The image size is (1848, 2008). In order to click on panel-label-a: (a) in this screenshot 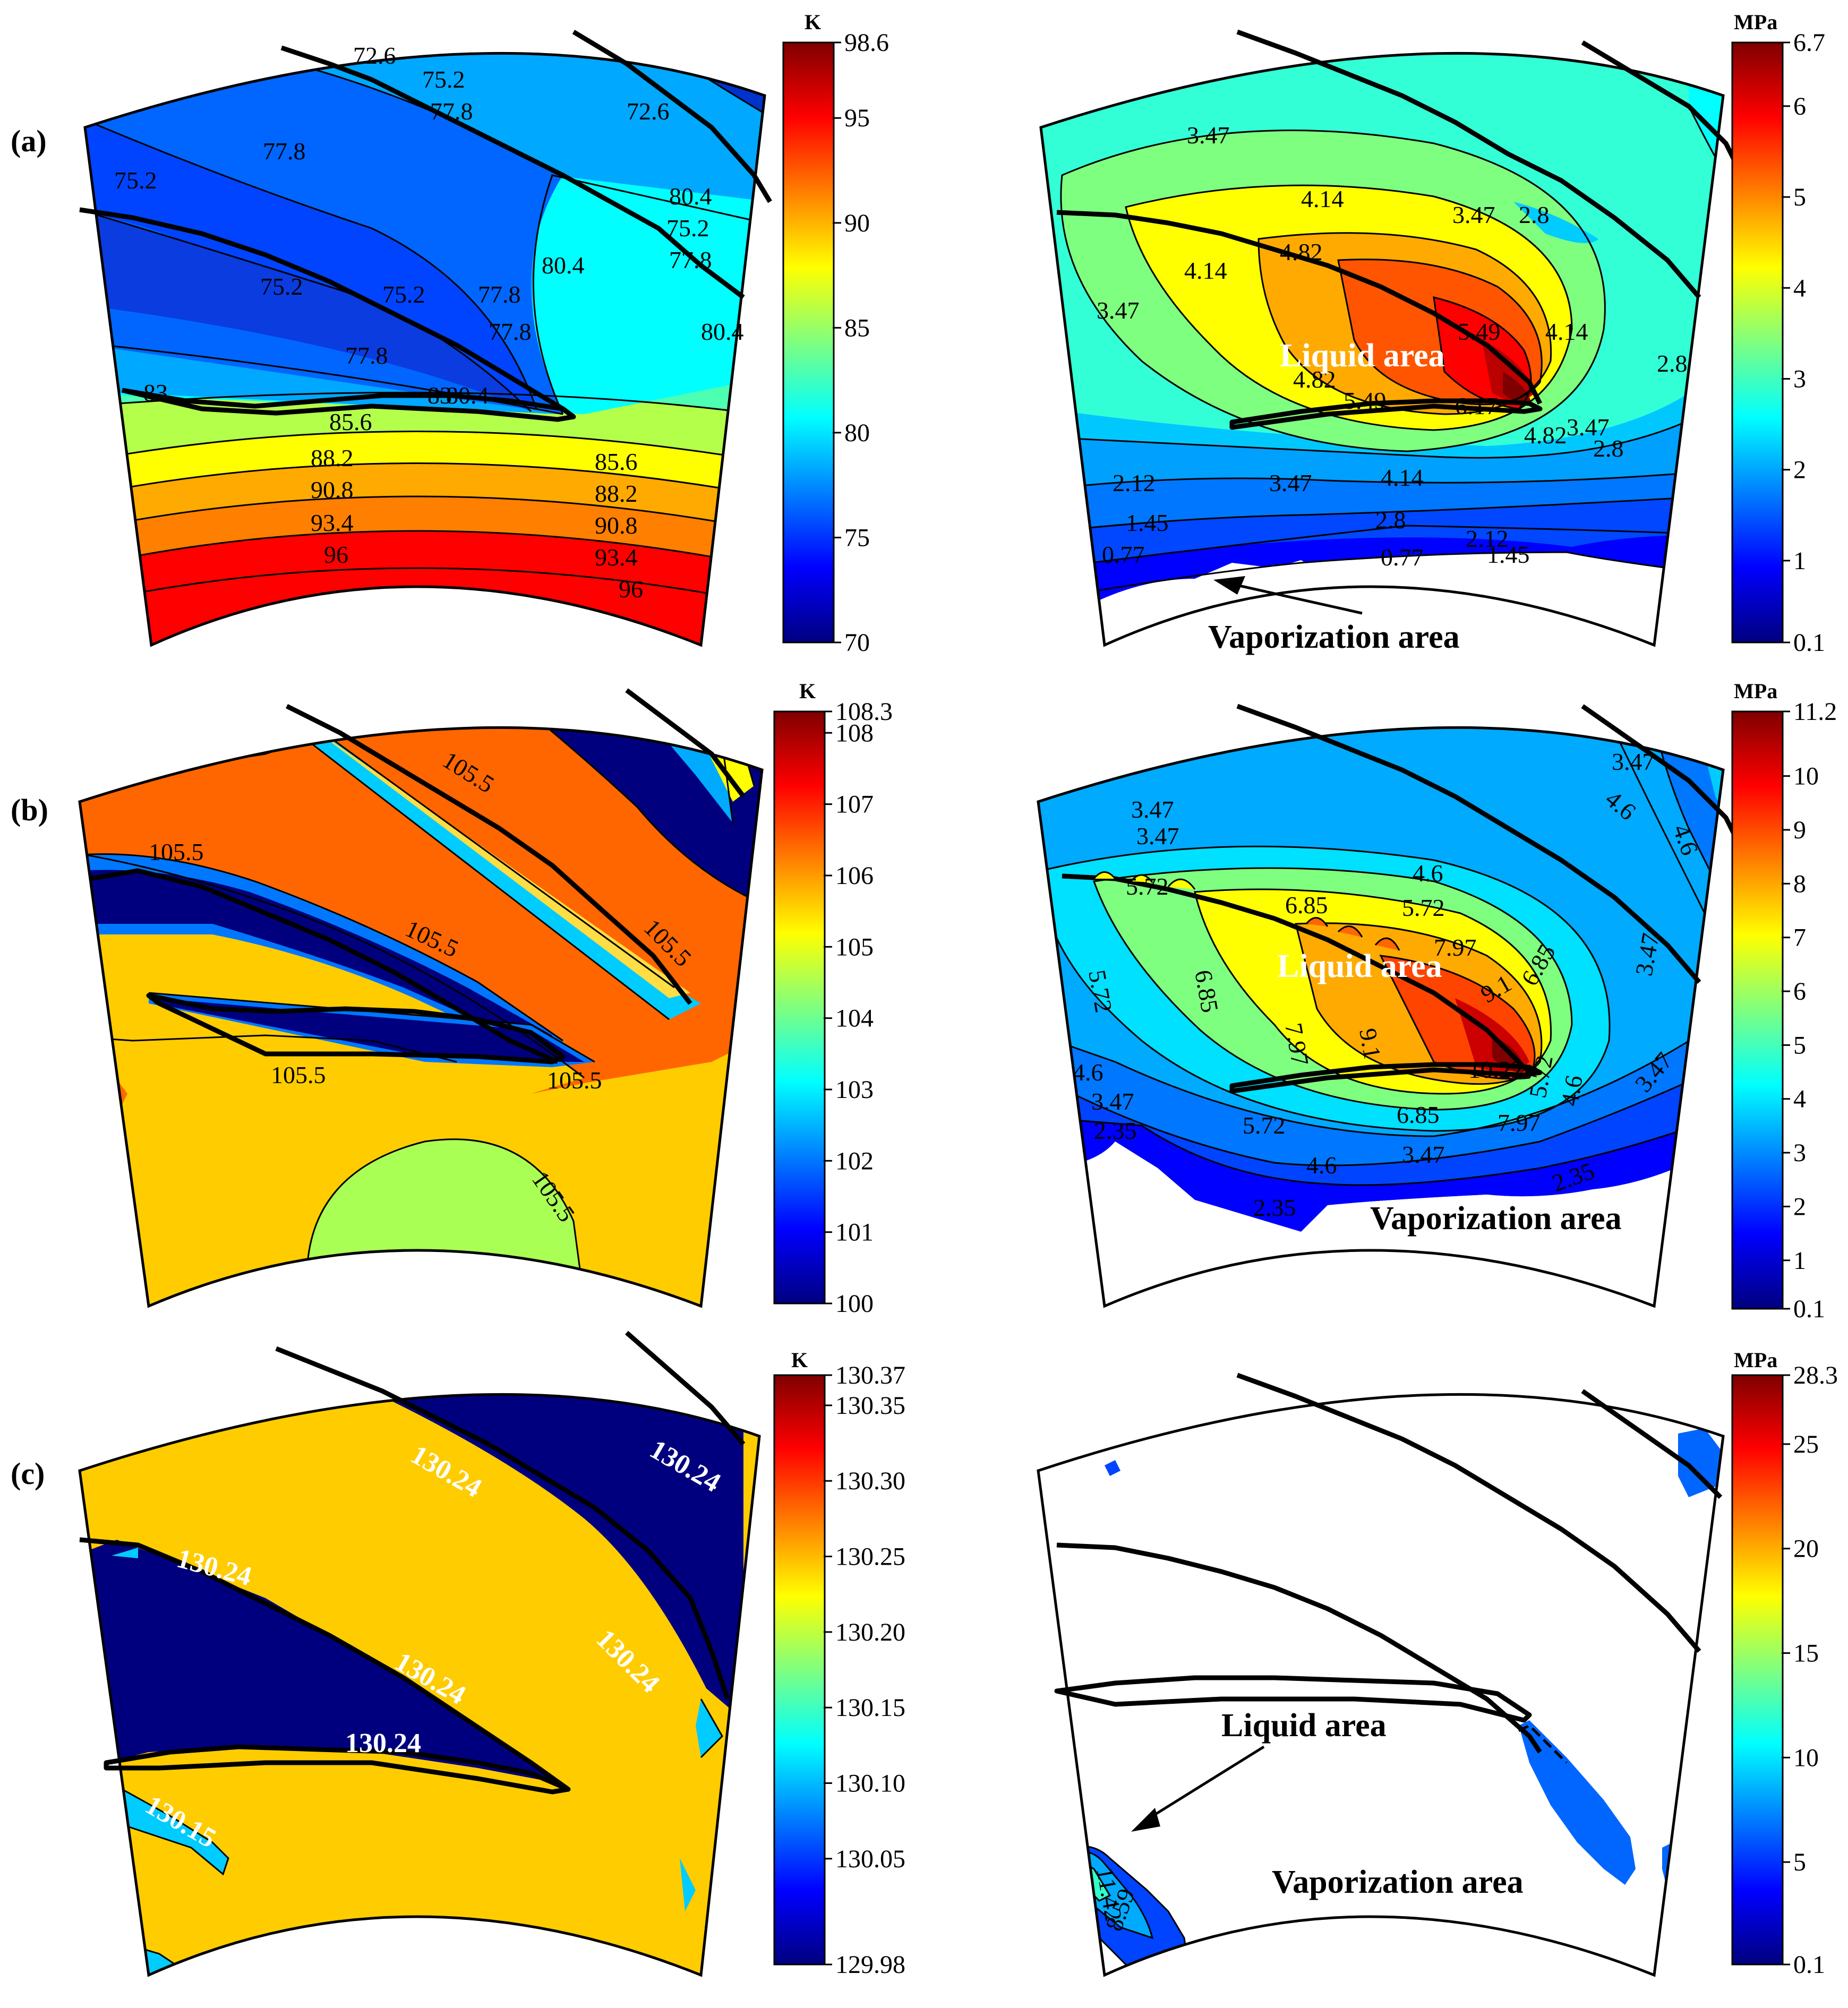, I will do `click(29, 141)`.